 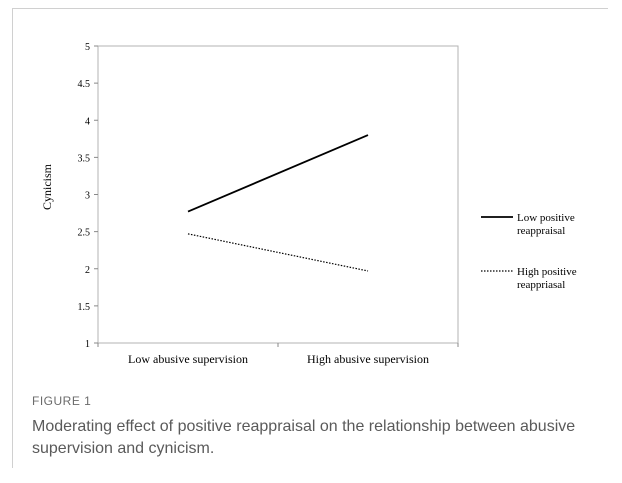 I want to click on y-tick-label: 4, so click(x=87, y=121).